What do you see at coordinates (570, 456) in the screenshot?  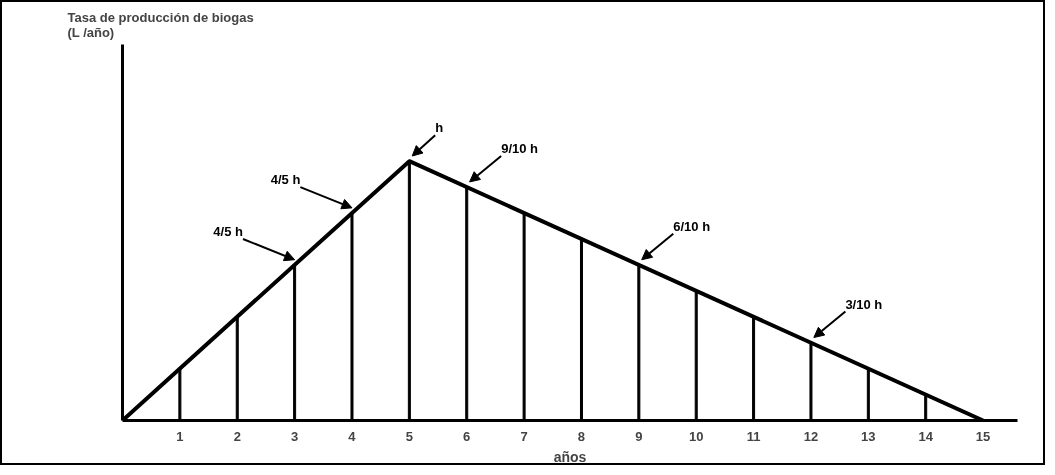 I see `x-axis-title: años` at bounding box center [570, 456].